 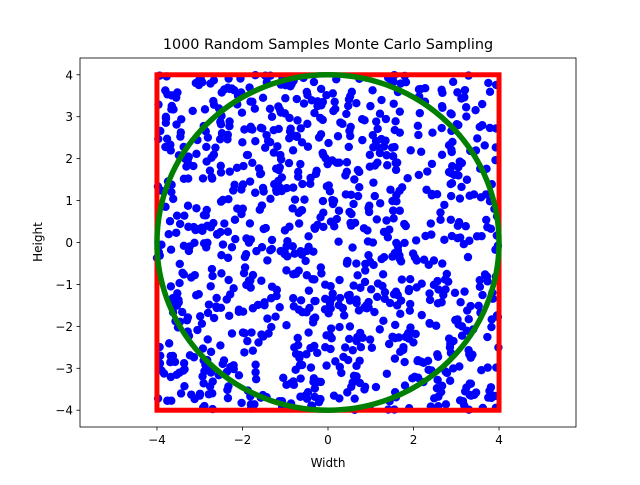 What do you see at coordinates (328, 45) in the screenshot?
I see `chart-title: 1000 Random Samples Monte Carlo Sampling` at bounding box center [328, 45].